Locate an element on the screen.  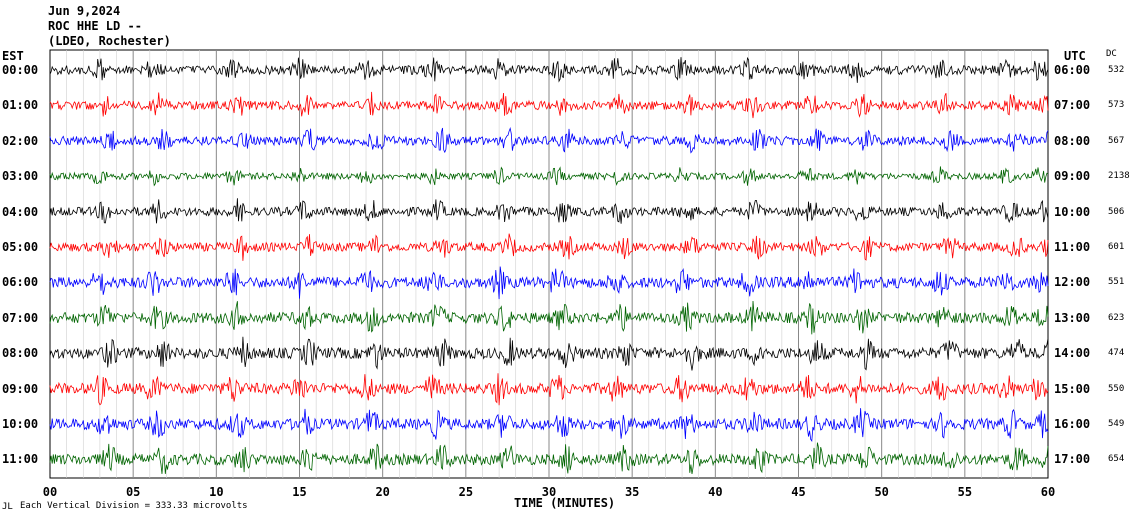
est-label: 00:00 is located at coordinates (20, 70).